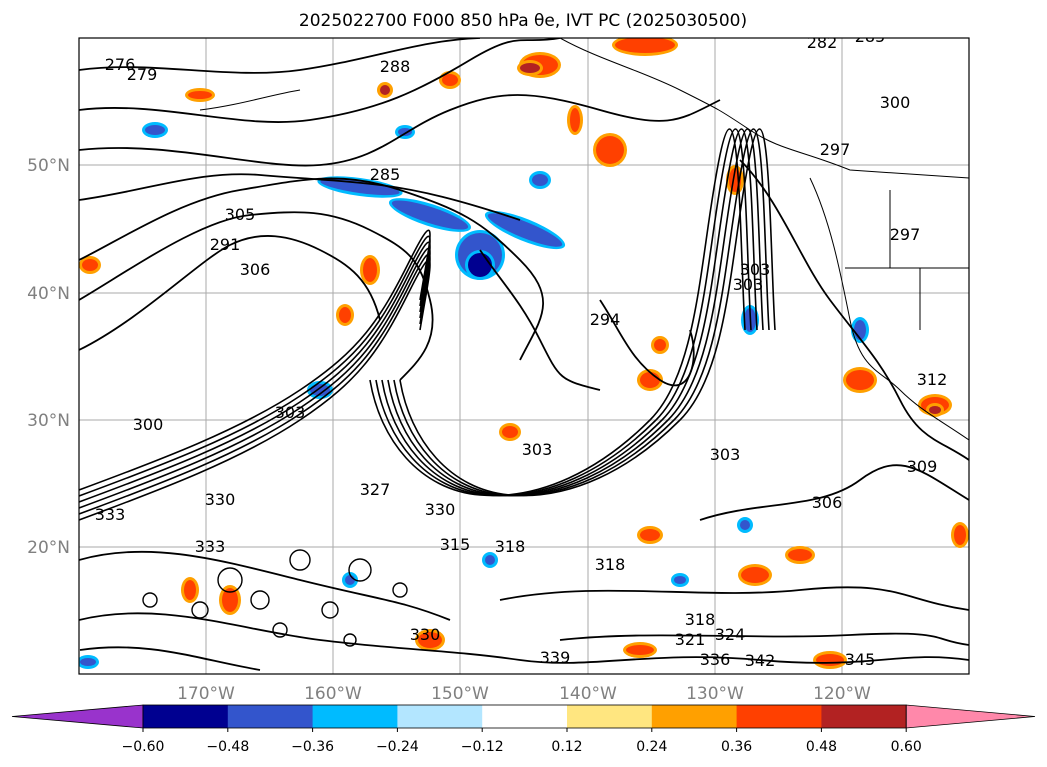 Image resolution: width=1047 pixels, height=767 pixels. I want to click on colorbar-tick-label: −0.36, so click(312, 747).